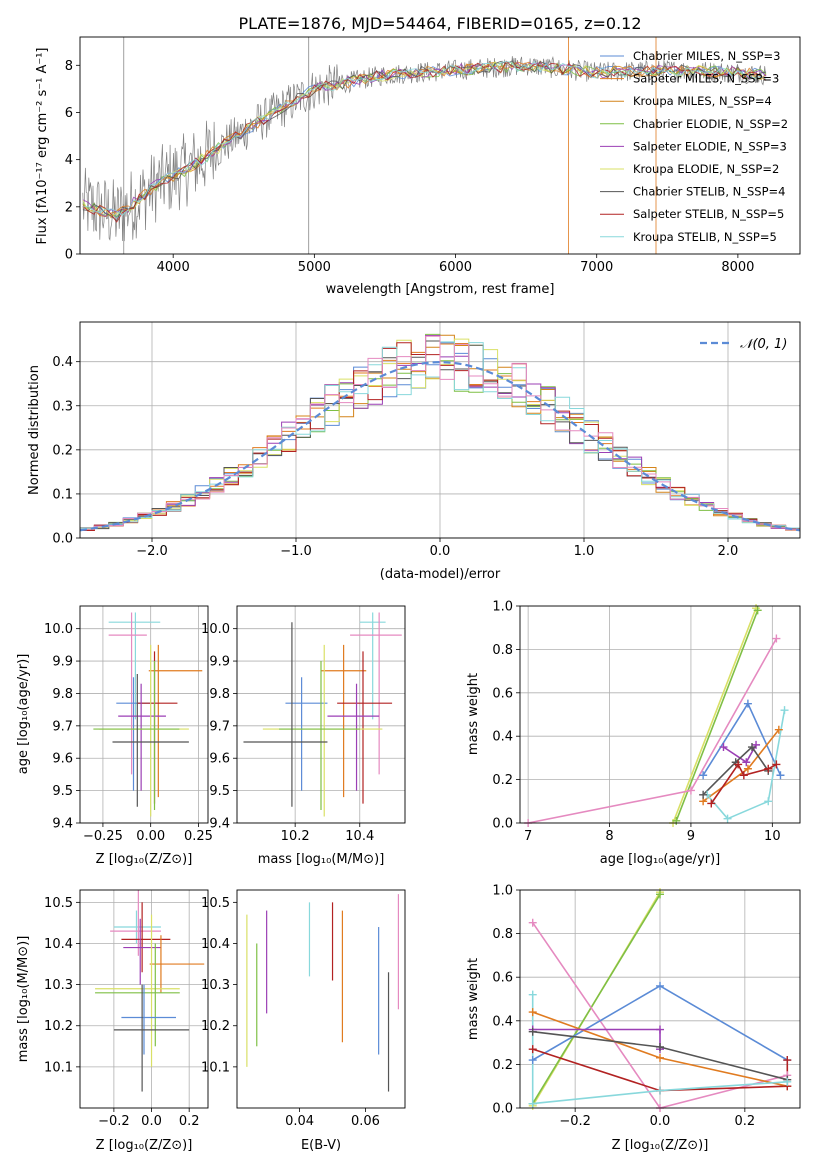 Image resolution: width=819 pixels, height=1170 pixels. Describe the element at coordinates (62, 824) in the screenshot. I see `y-tick-label: 9.4` at that location.